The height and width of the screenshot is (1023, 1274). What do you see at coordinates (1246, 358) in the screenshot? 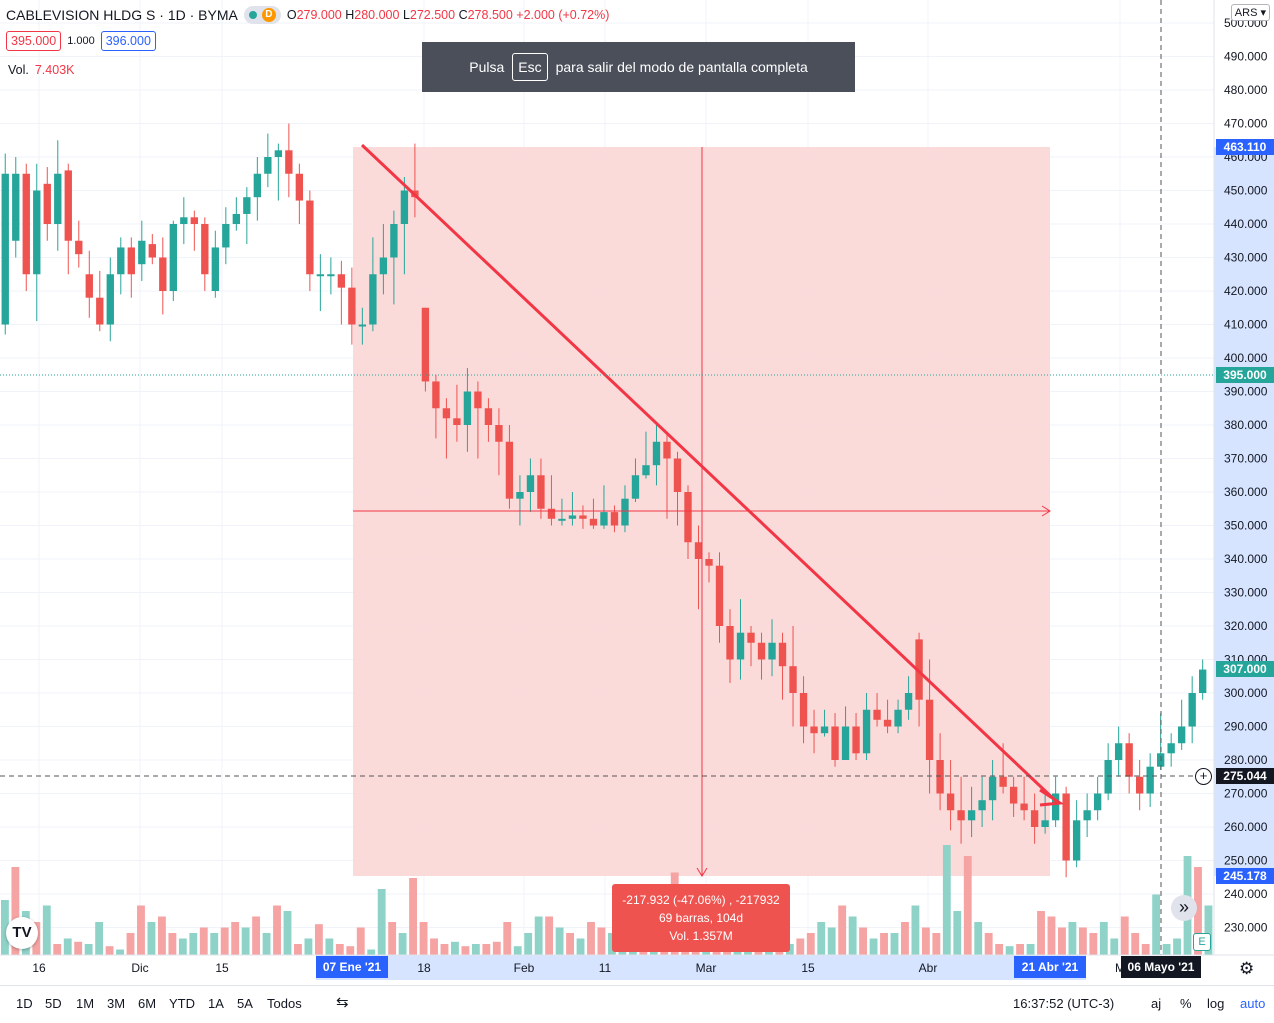
I see `price-tick: 400.000` at bounding box center [1246, 358].